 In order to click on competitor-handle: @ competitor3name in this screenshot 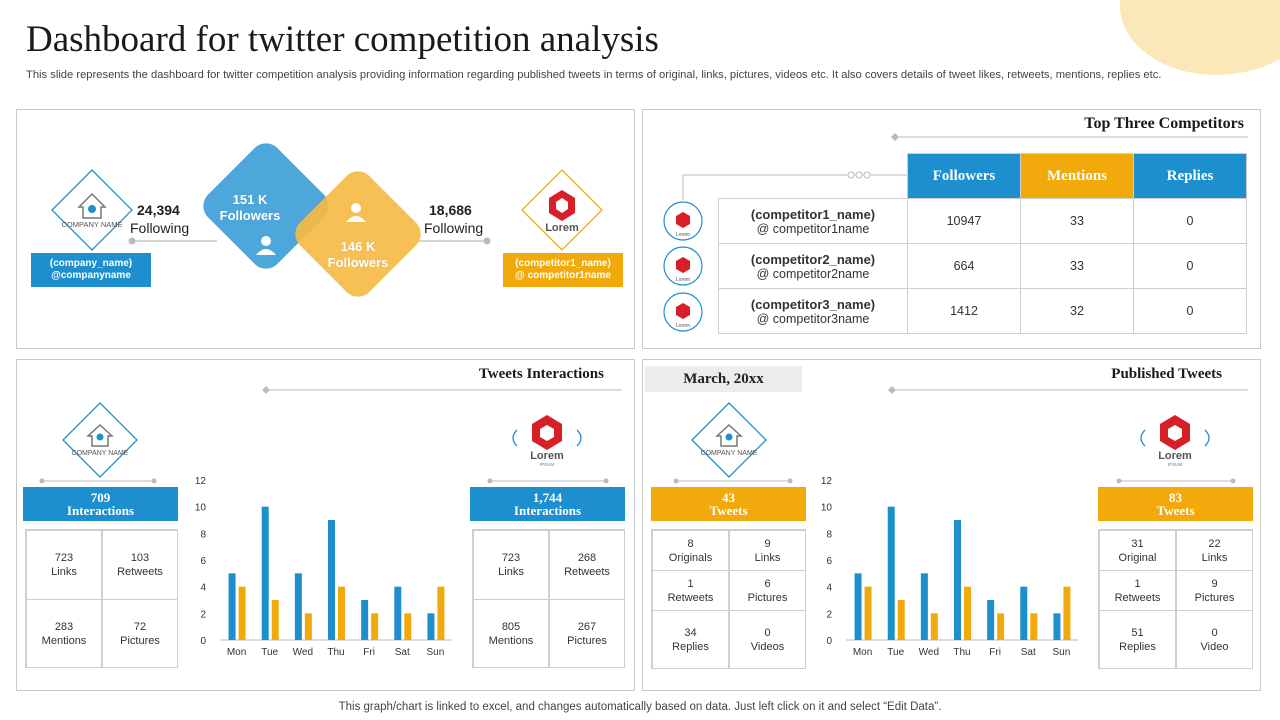, I will do `click(813, 318)`.